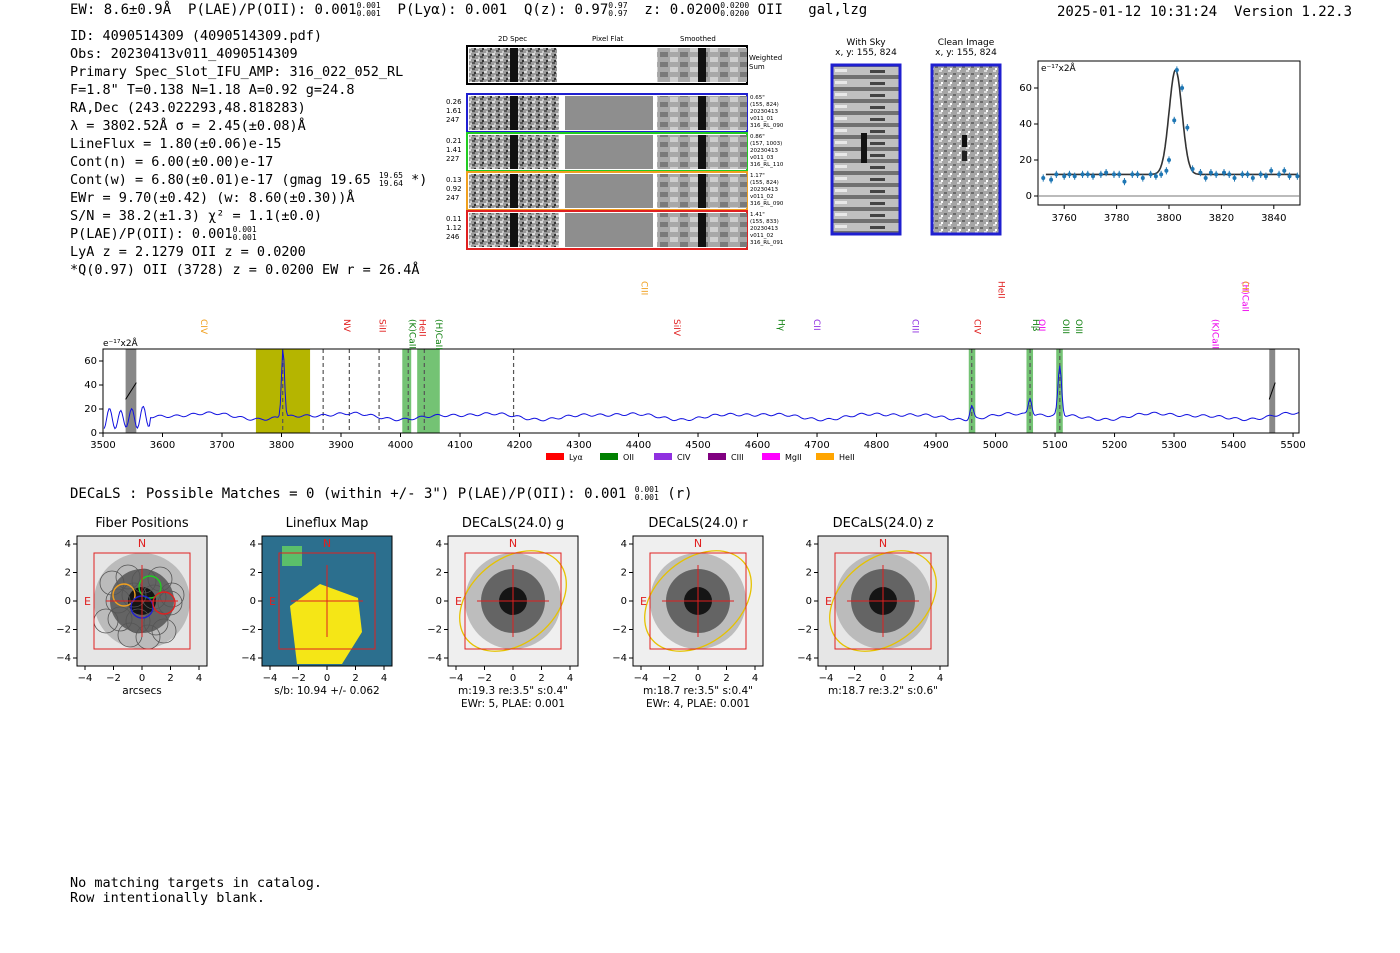  What do you see at coordinates (1054, 445) in the screenshot?
I see `spectrum-xtick-label: 5100` at bounding box center [1054, 445].